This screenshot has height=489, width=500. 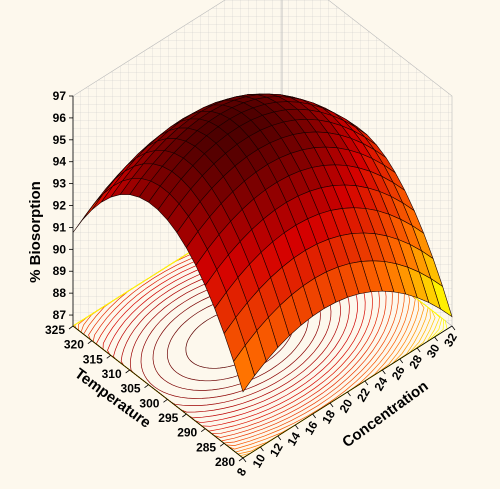 I want to click on z-tick-label: 91, so click(x=60, y=227).